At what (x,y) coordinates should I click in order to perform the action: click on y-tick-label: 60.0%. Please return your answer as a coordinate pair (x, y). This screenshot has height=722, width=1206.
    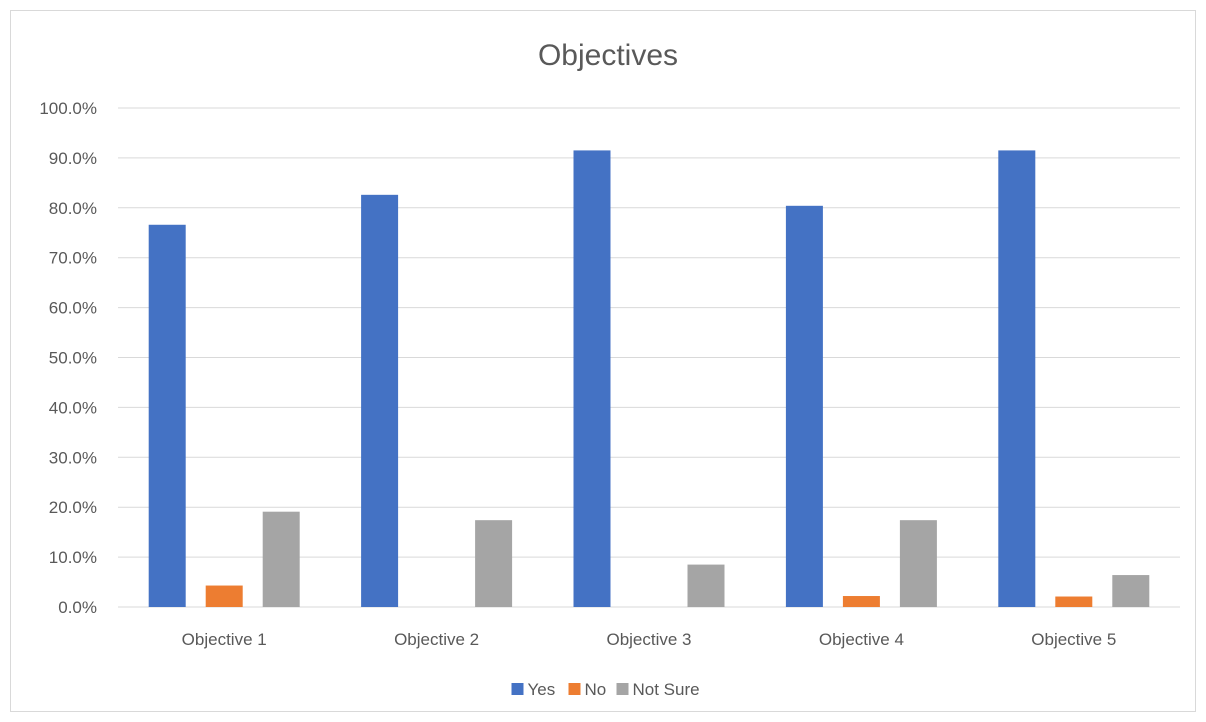
    Looking at the image, I should click on (73, 308).